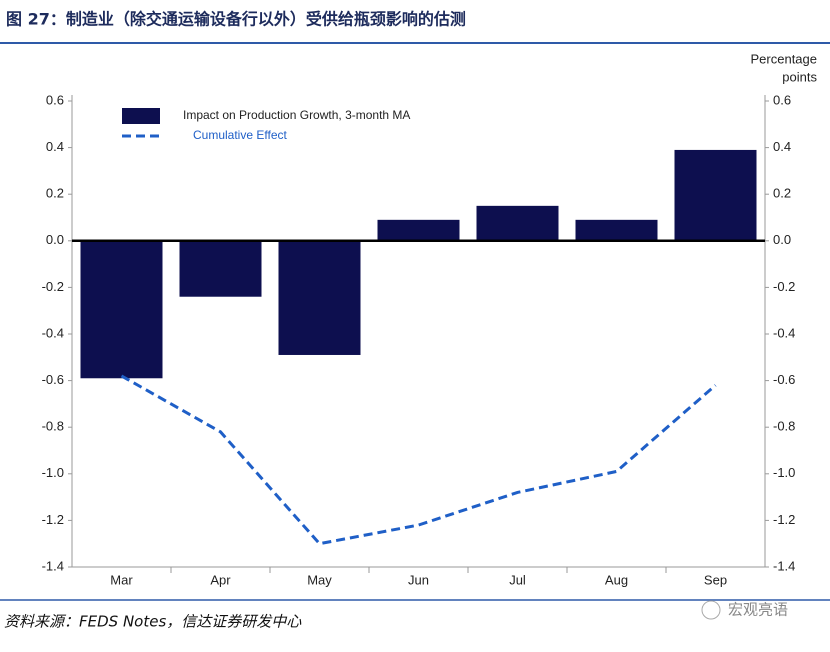  I want to click on legend-label: Impact on Production Growth, 3-month MA, so click(296, 115).